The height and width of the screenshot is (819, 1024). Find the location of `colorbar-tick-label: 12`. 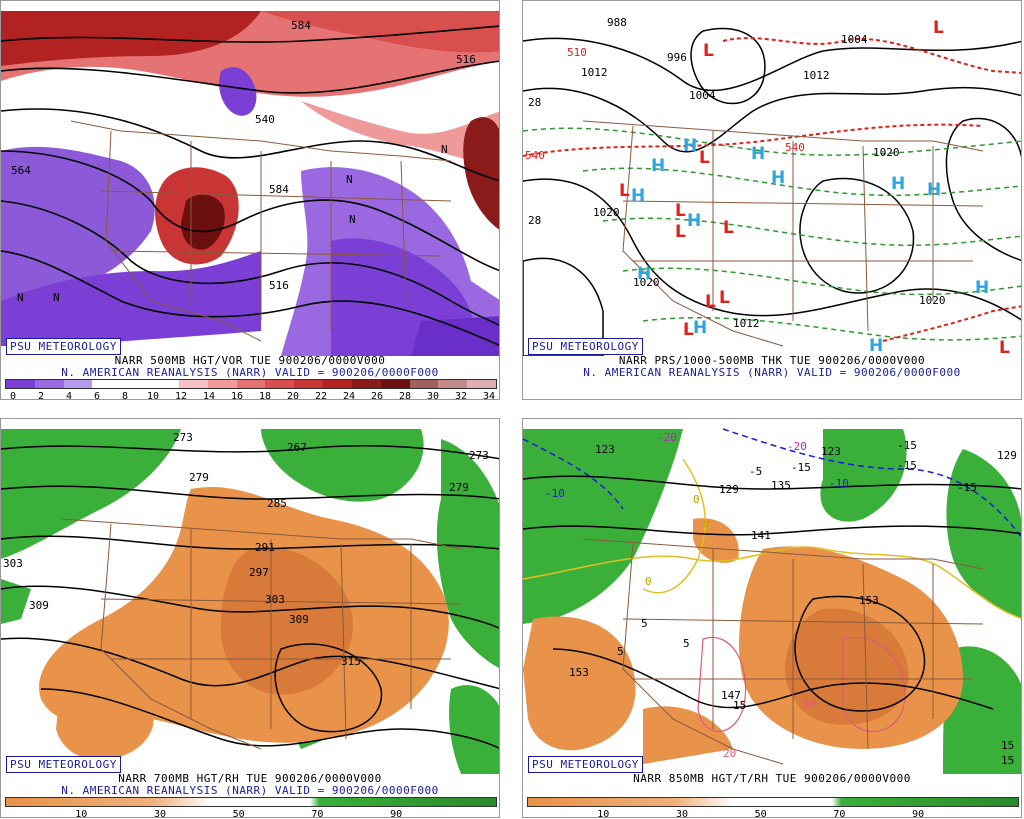

colorbar-tick-label: 12 is located at coordinates (181, 395).